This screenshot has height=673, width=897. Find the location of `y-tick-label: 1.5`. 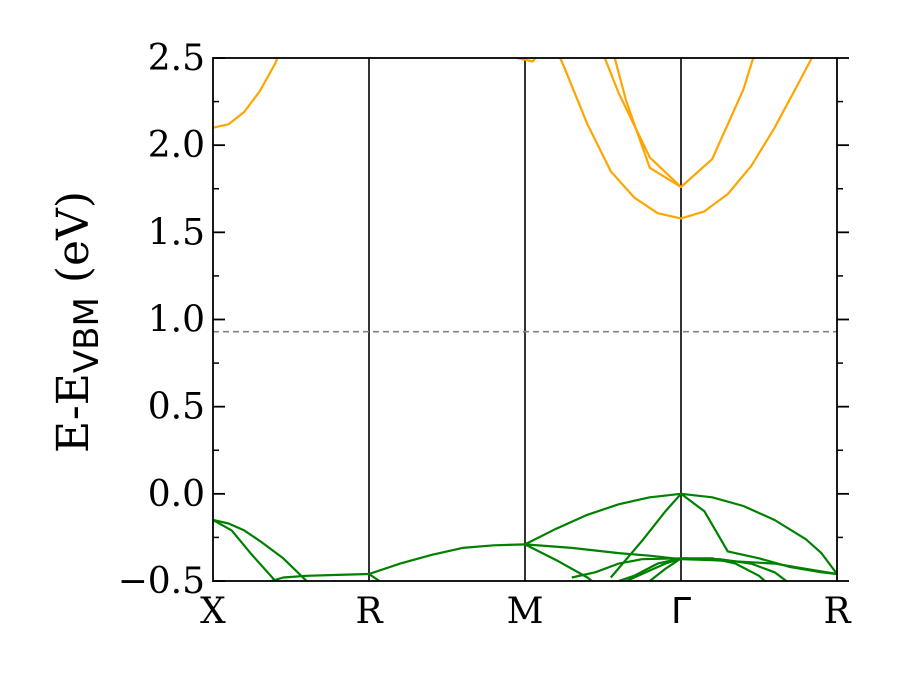

y-tick-label: 1.5 is located at coordinates (176, 232).